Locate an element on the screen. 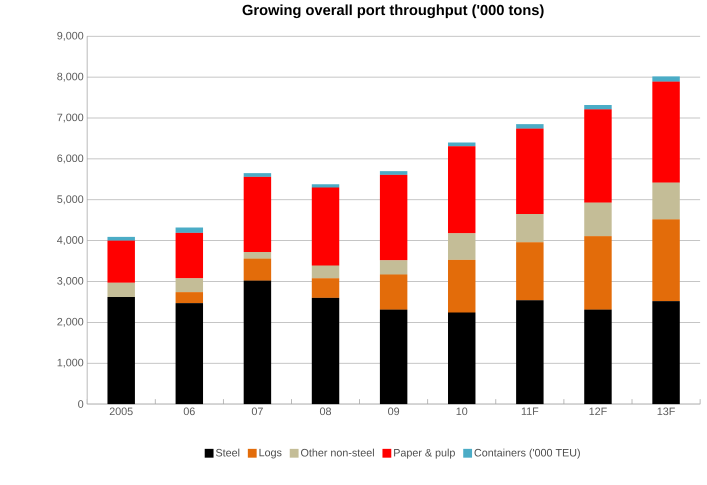 The width and height of the screenshot is (707, 485). legend-label: Paper & pulp is located at coordinates (424, 453).